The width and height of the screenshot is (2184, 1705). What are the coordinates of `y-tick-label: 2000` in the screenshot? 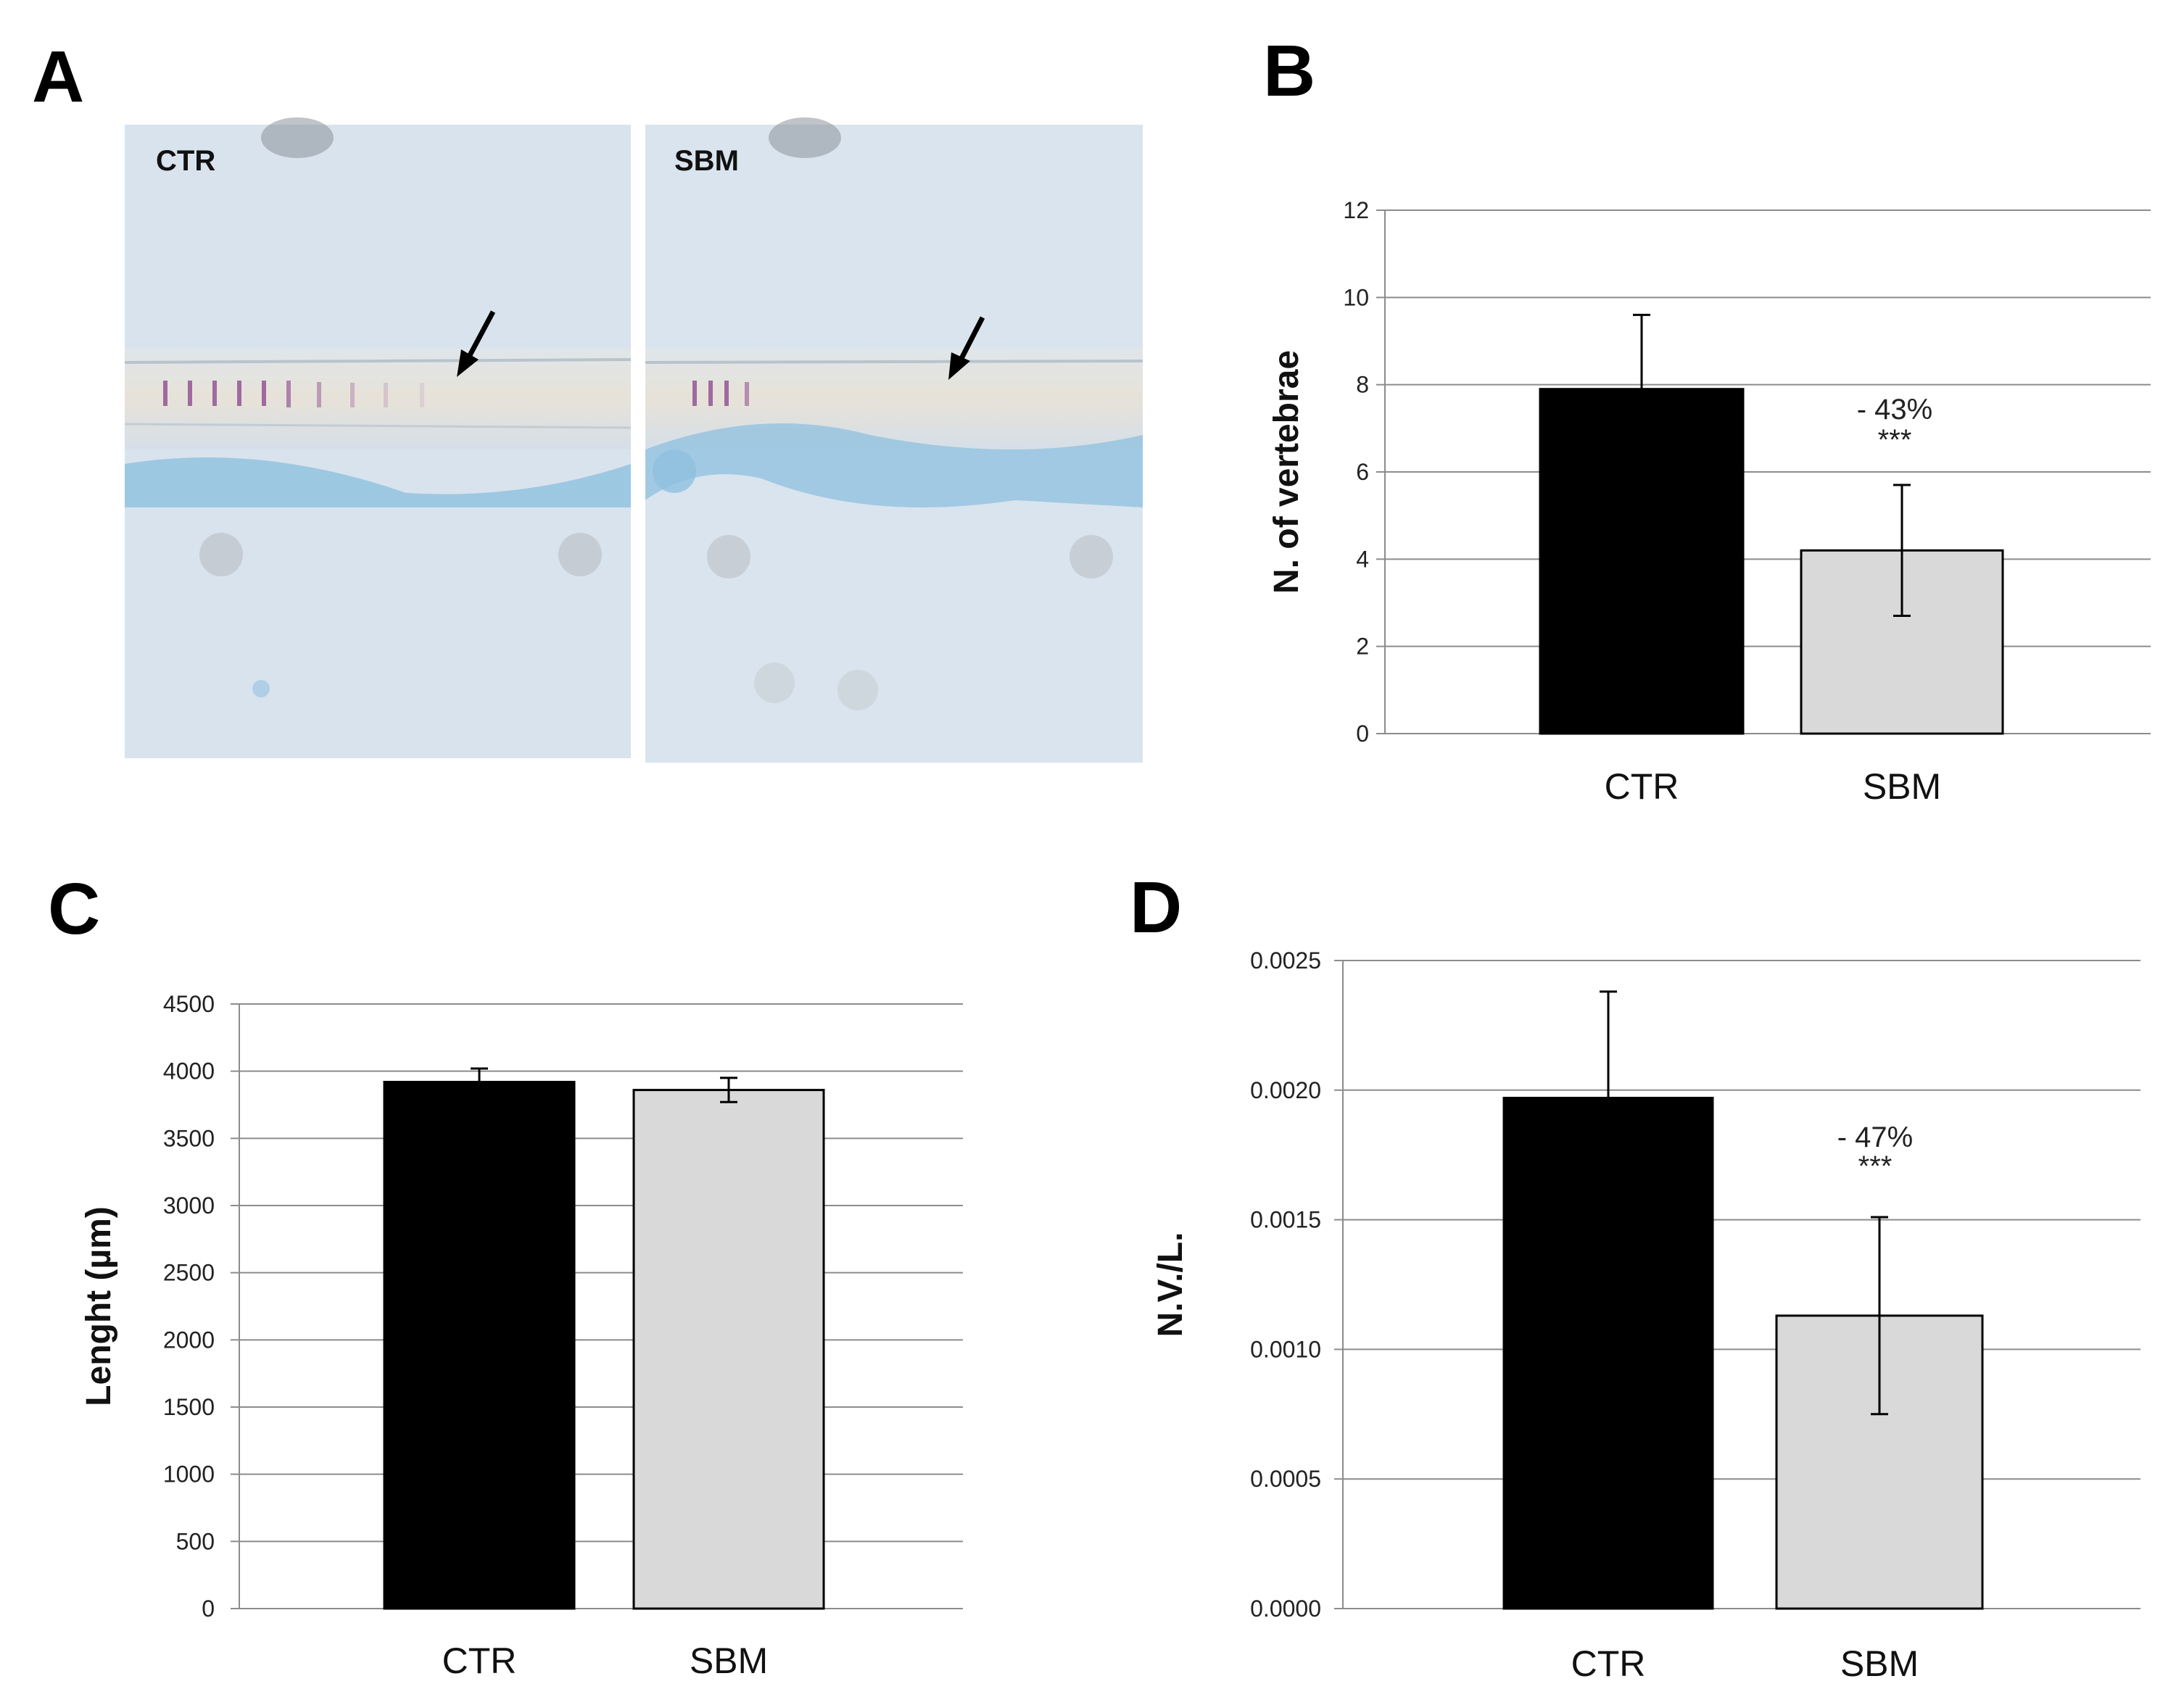 It's located at (189, 1340).